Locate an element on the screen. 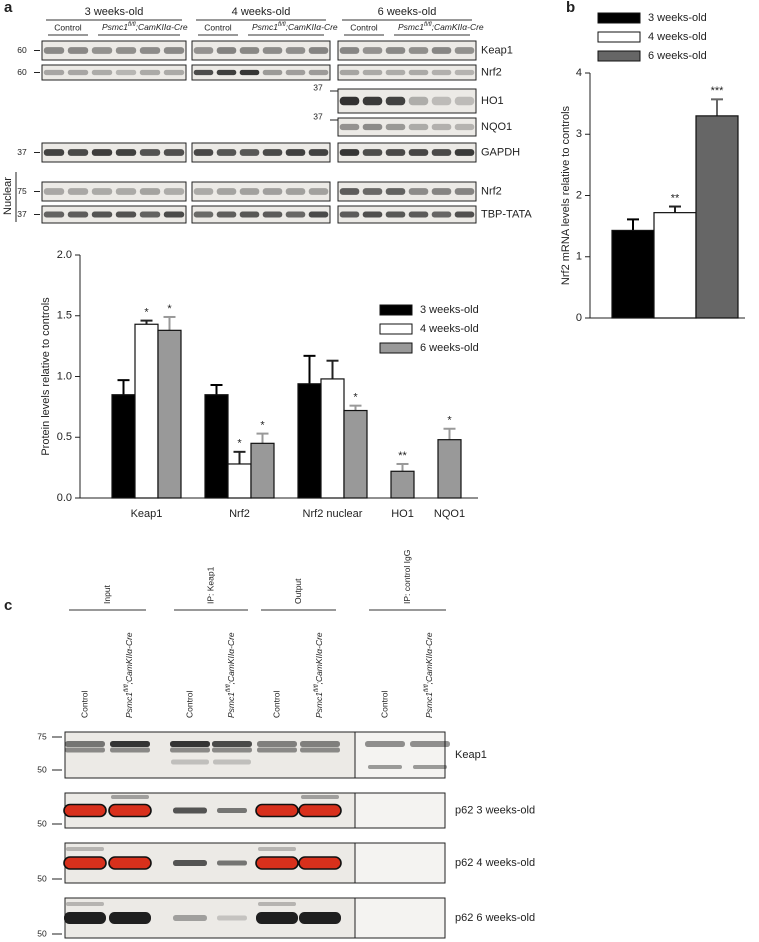  row-label: p62 3 weeks-old is located at coordinates (495, 810).